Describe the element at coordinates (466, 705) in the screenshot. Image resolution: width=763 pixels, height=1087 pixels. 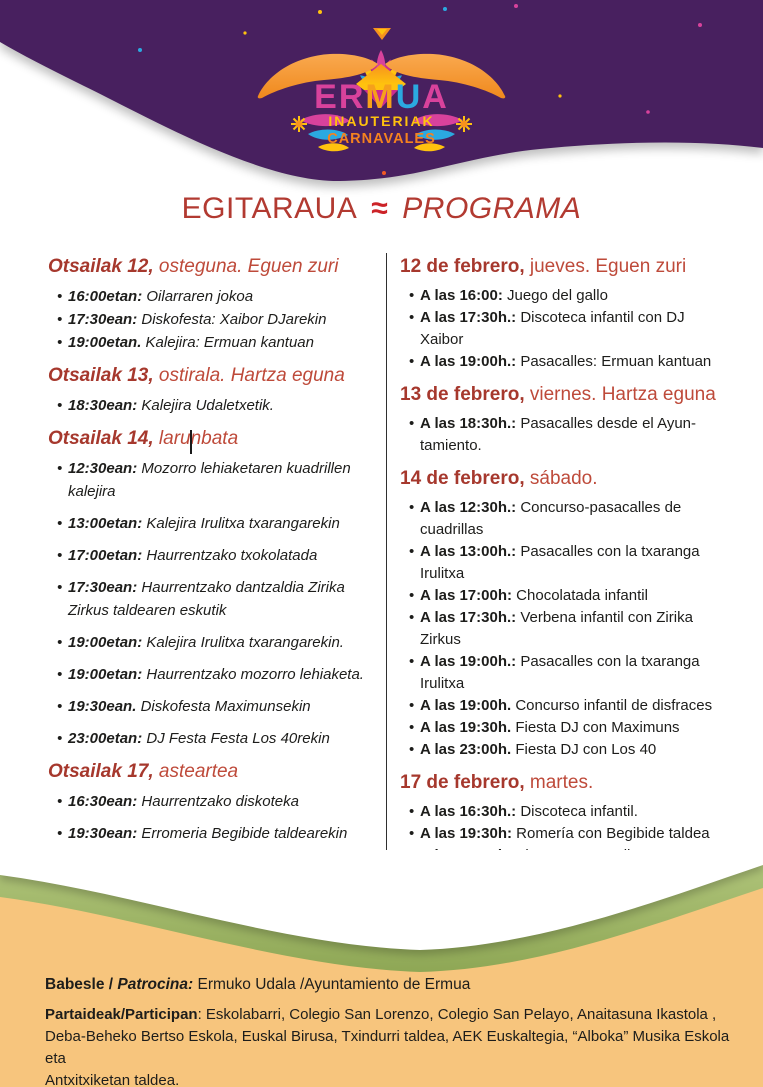
I see `event-time: A las 19:00h.` at that location.